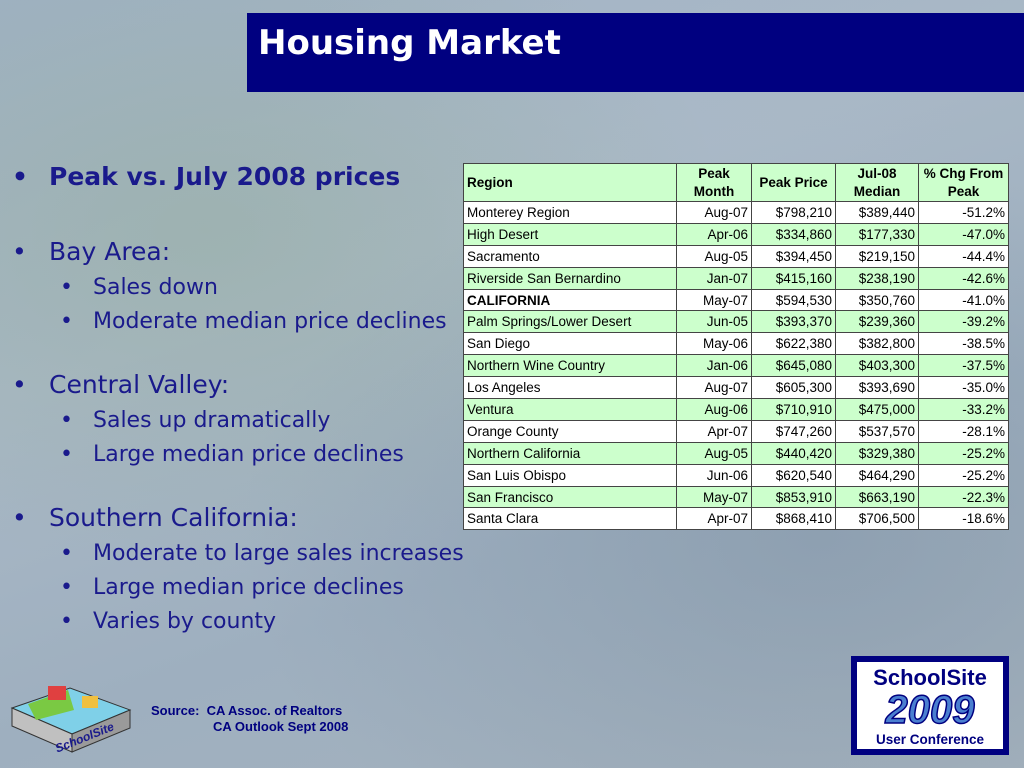  Describe the element at coordinates (570, 366) in the screenshot. I see `table-cell: Northern Wine Country` at that location.